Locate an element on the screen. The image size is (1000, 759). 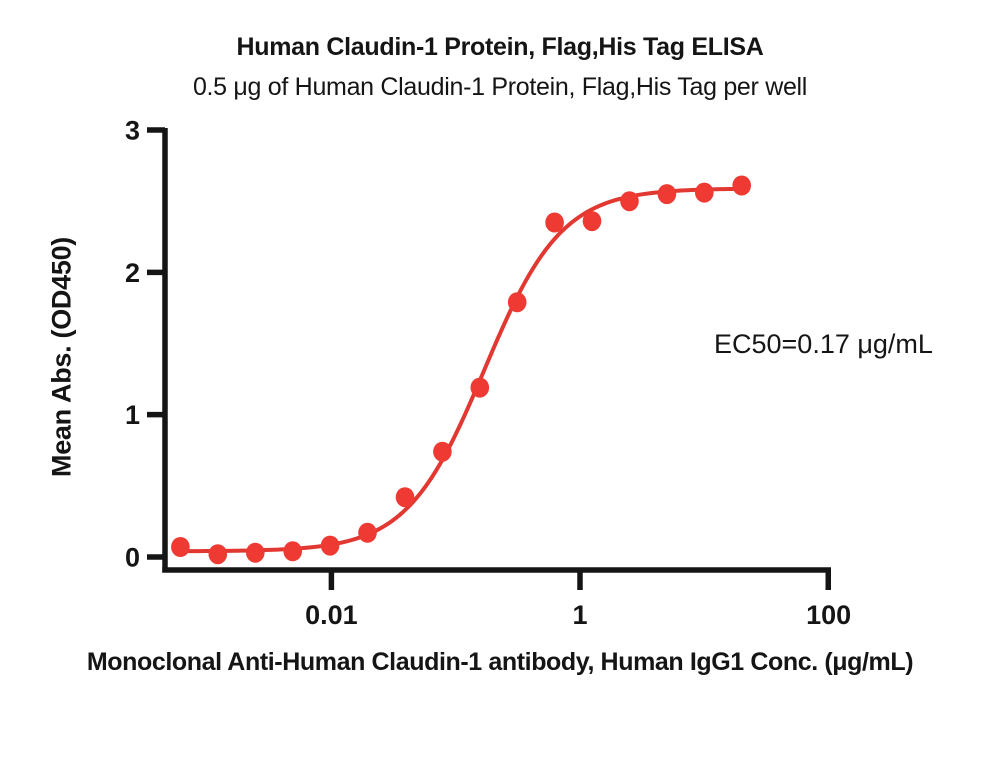
y-tick-label: 3 is located at coordinates (132, 131).